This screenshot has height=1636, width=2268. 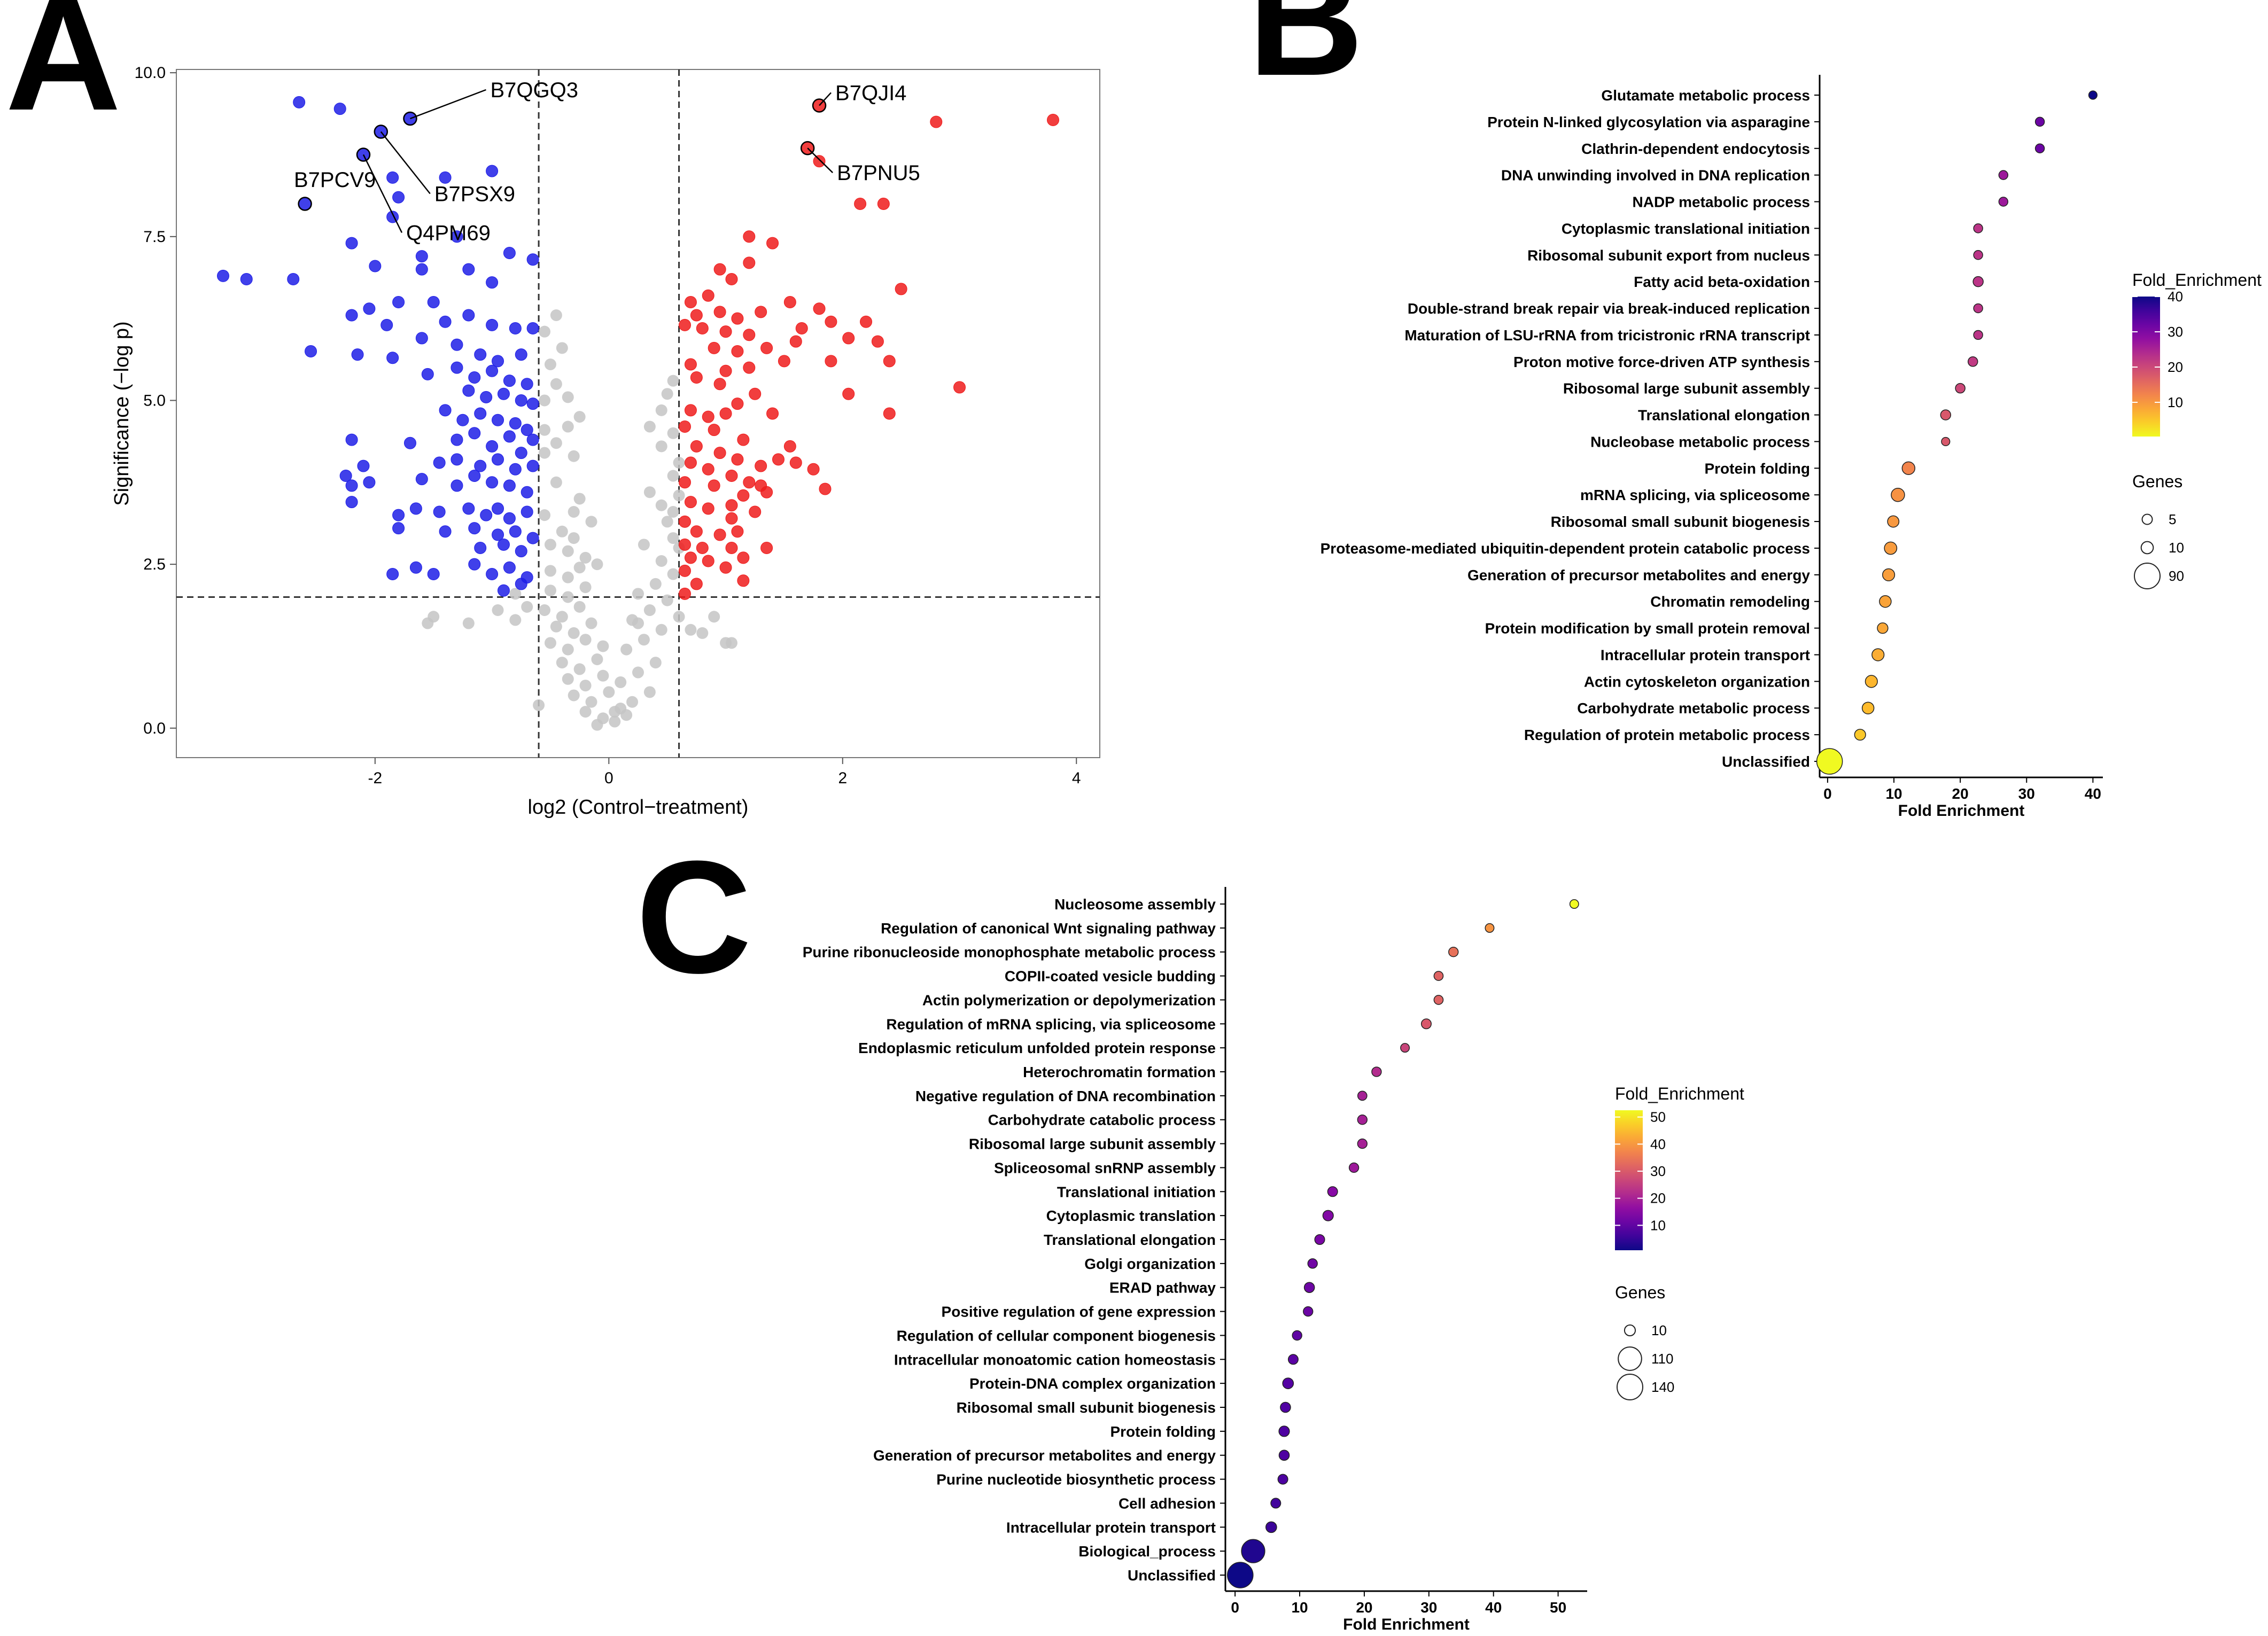 What do you see at coordinates (448, 104) in the screenshot?
I see `callout-leader` at bounding box center [448, 104].